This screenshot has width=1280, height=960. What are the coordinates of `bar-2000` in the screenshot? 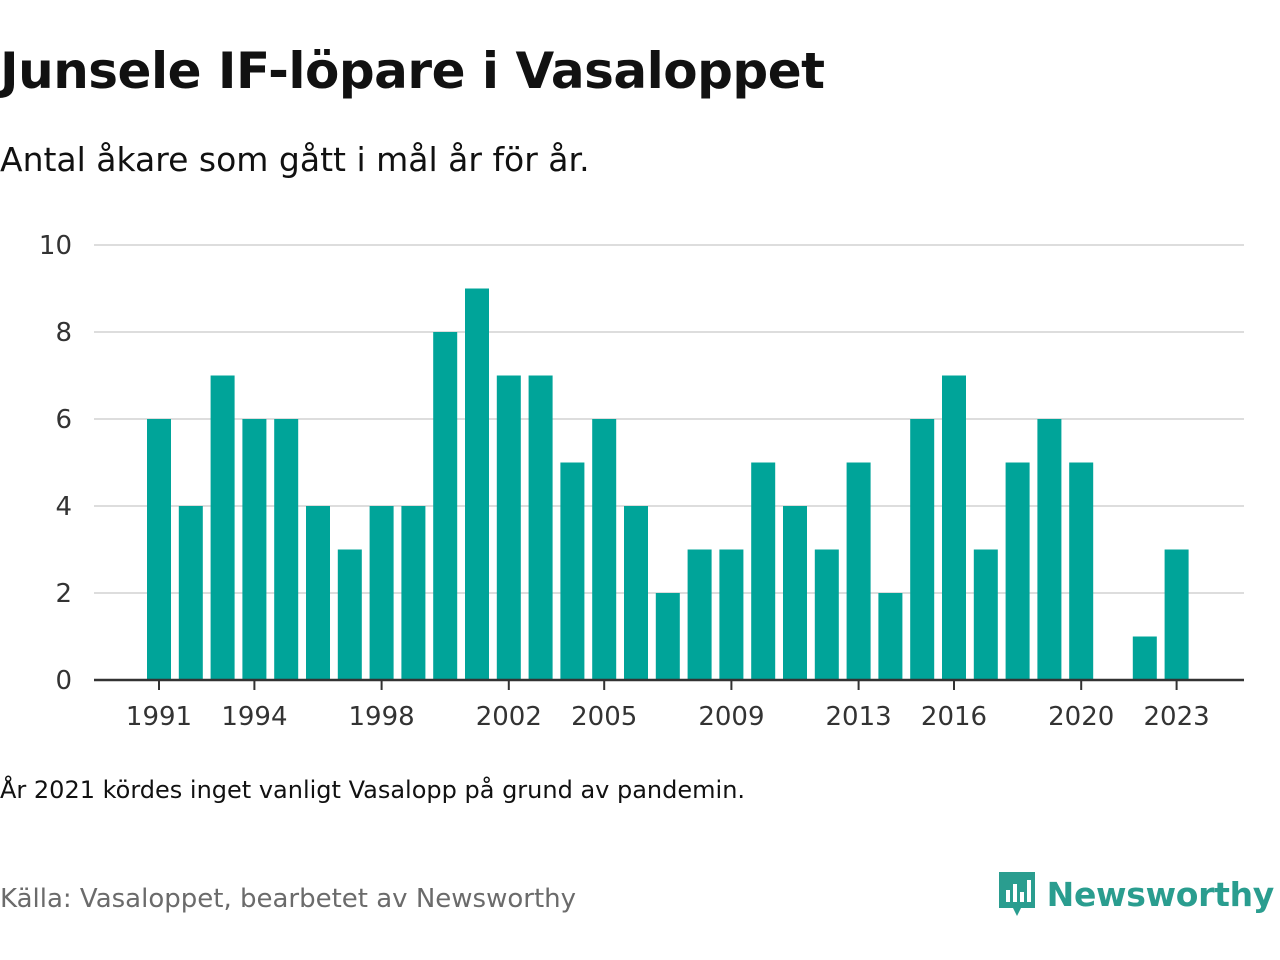 It's located at (445, 506).